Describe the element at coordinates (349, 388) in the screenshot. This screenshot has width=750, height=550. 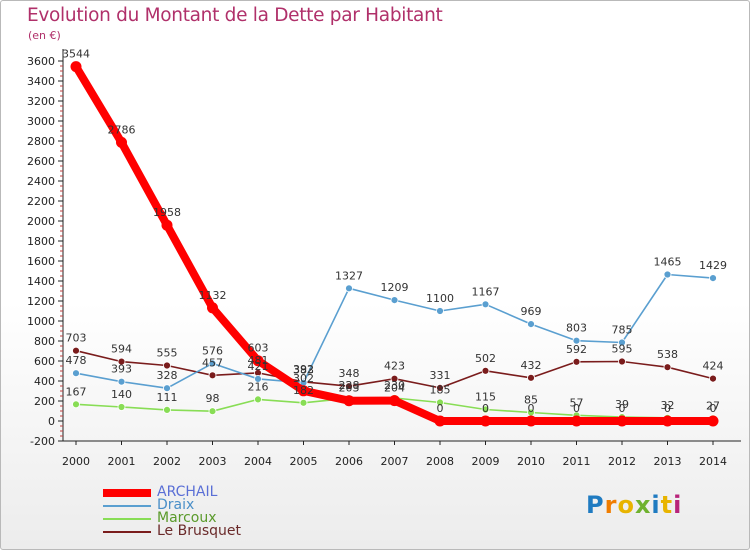
I see `data-label-archail: 203` at that location.